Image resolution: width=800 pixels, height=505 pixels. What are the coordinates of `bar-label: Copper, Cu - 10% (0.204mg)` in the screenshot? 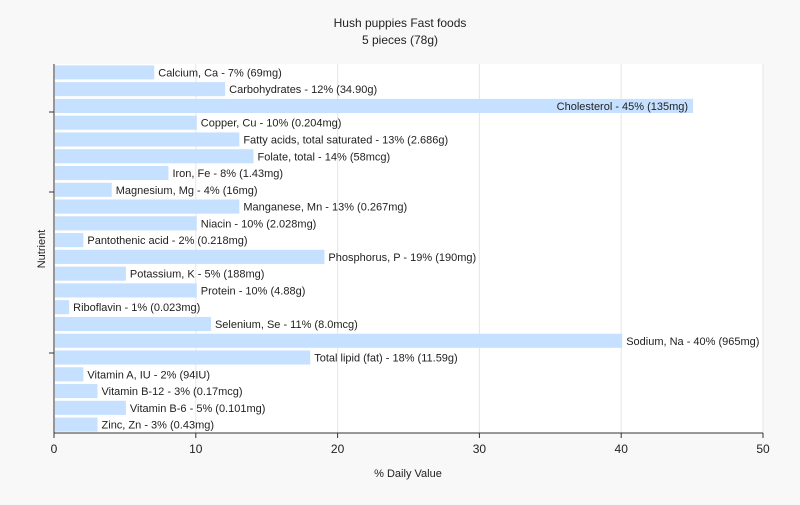 It's located at (271, 124).